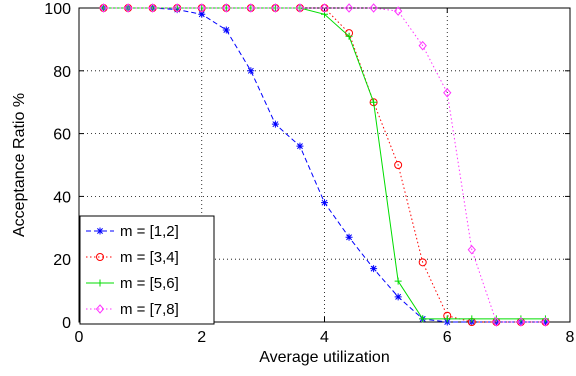 This screenshot has height=376, width=576. What do you see at coordinates (62, 197) in the screenshot?
I see `y-tick-label: 40` at bounding box center [62, 197].